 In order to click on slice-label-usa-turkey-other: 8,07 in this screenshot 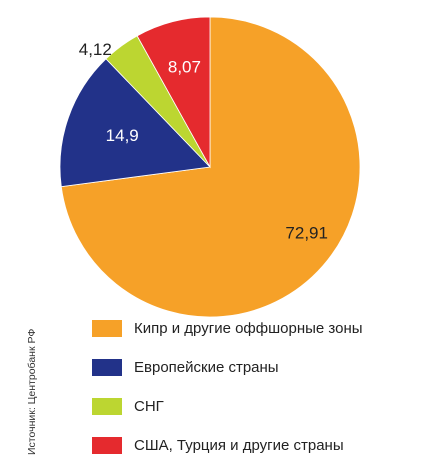, I will do `click(184, 67)`.